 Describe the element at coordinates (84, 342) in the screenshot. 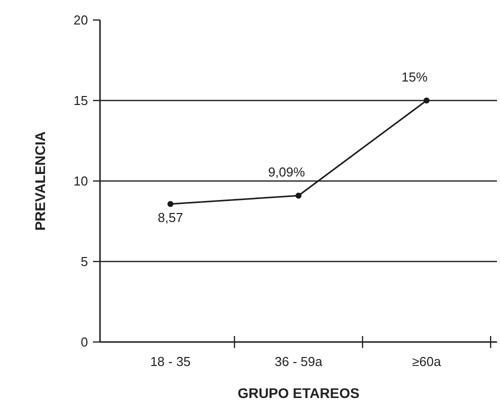

I see `y-tick-label: 0` at that location.